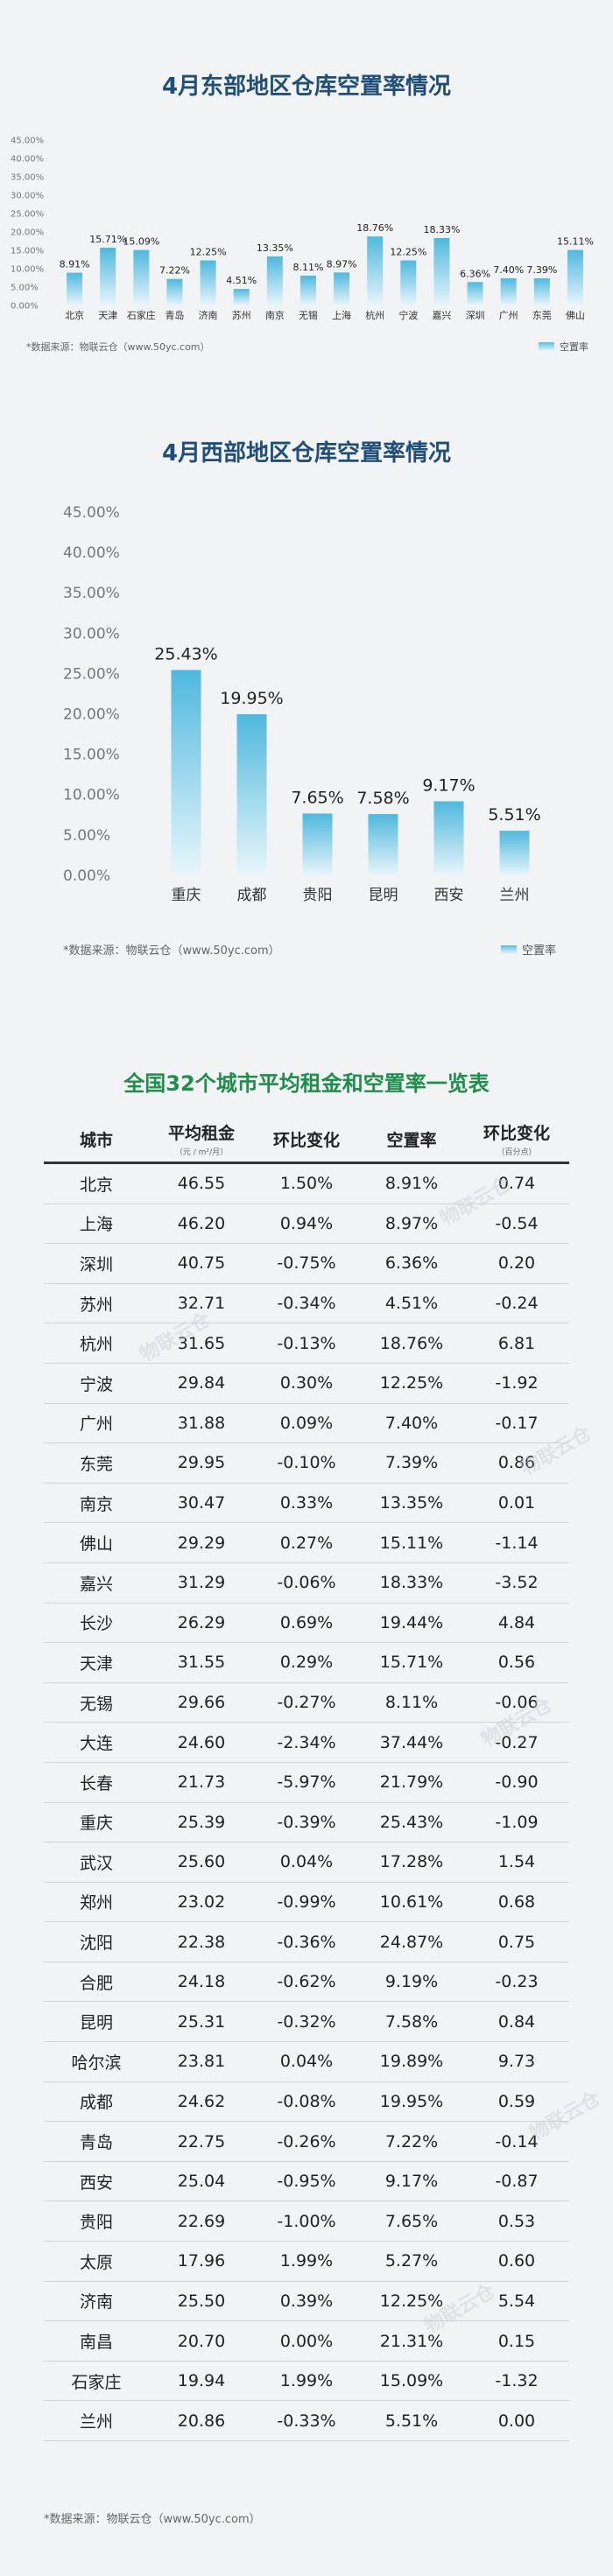  Describe the element at coordinates (96, 2381) in the screenshot. I see `table-cell: 石家庄` at that location.